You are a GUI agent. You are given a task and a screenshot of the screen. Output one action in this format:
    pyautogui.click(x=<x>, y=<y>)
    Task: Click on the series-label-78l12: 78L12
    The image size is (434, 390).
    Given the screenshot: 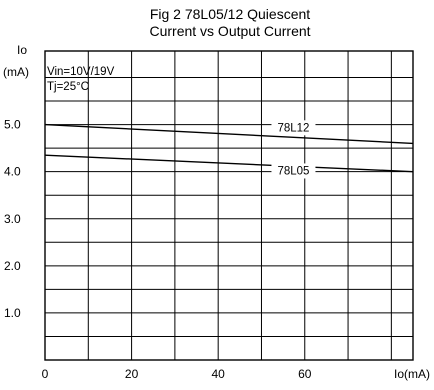 What is the action you would take?
    pyautogui.click(x=293, y=128)
    